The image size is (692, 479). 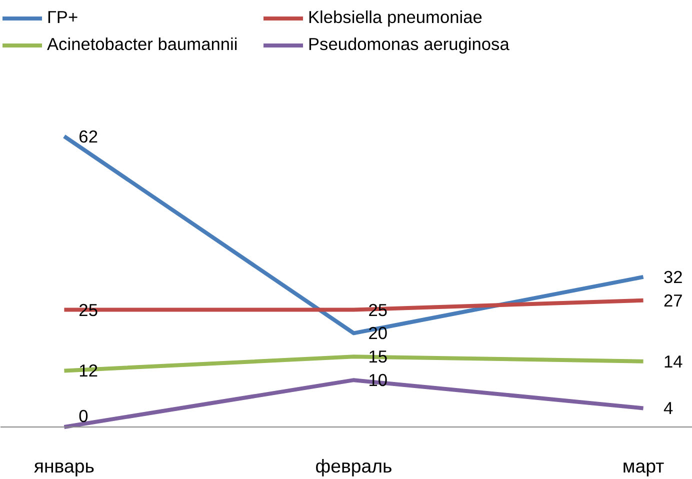 I want to click on data-label: 32, so click(x=673, y=276).